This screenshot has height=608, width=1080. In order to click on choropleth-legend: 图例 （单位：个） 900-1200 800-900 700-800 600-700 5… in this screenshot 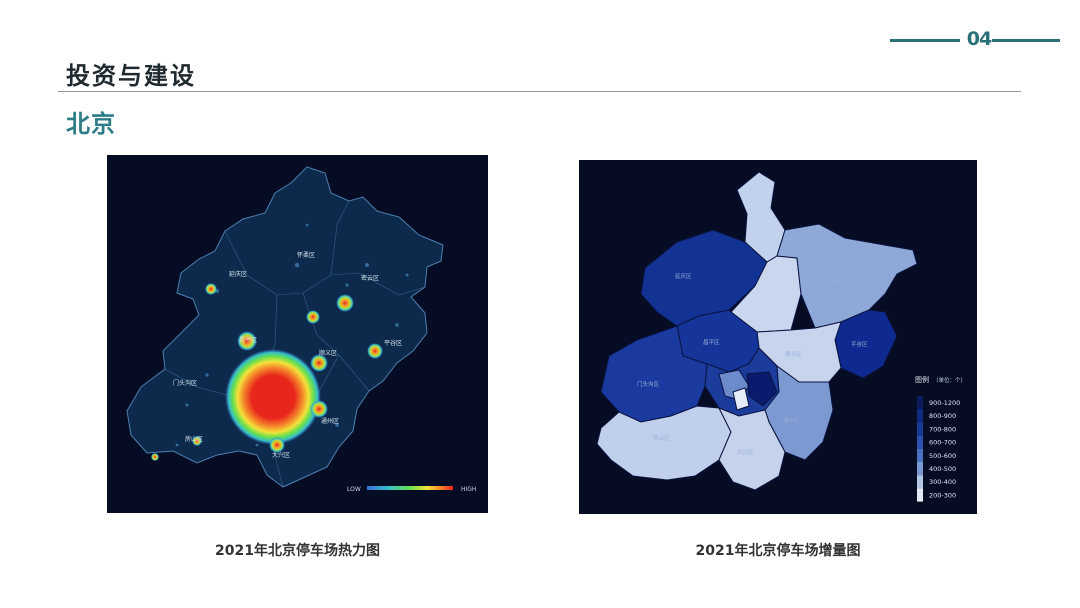, I will do `click(940, 438)`.